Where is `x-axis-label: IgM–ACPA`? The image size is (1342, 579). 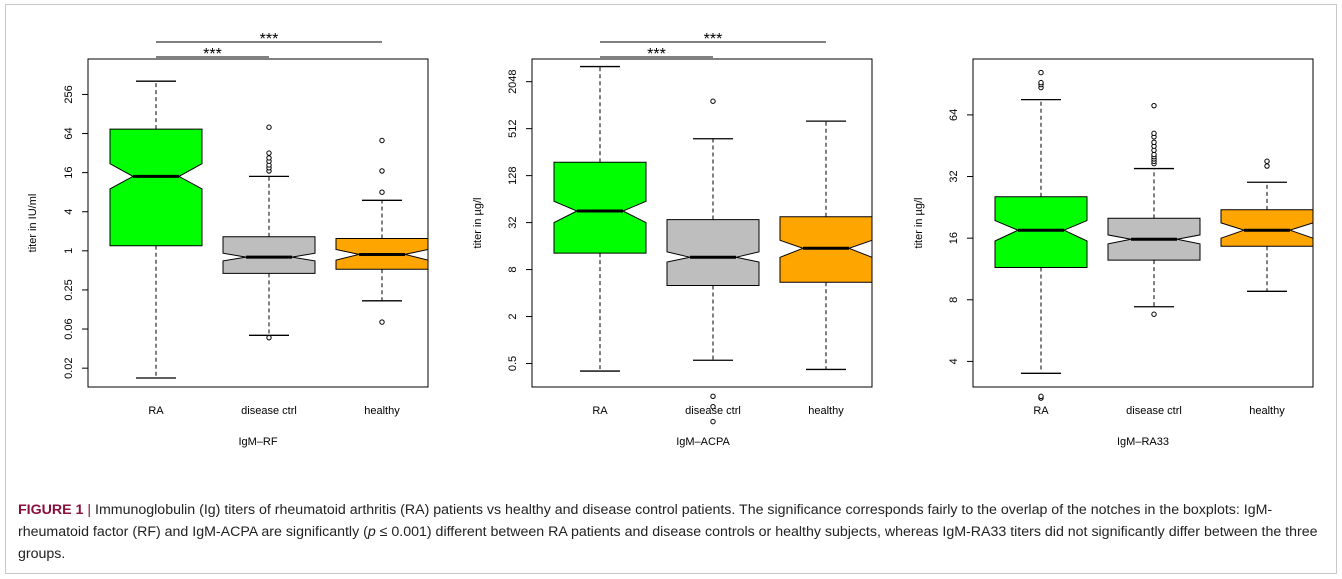
x-axis-label: IgM–ACPA is located at coordinates (703, 442).